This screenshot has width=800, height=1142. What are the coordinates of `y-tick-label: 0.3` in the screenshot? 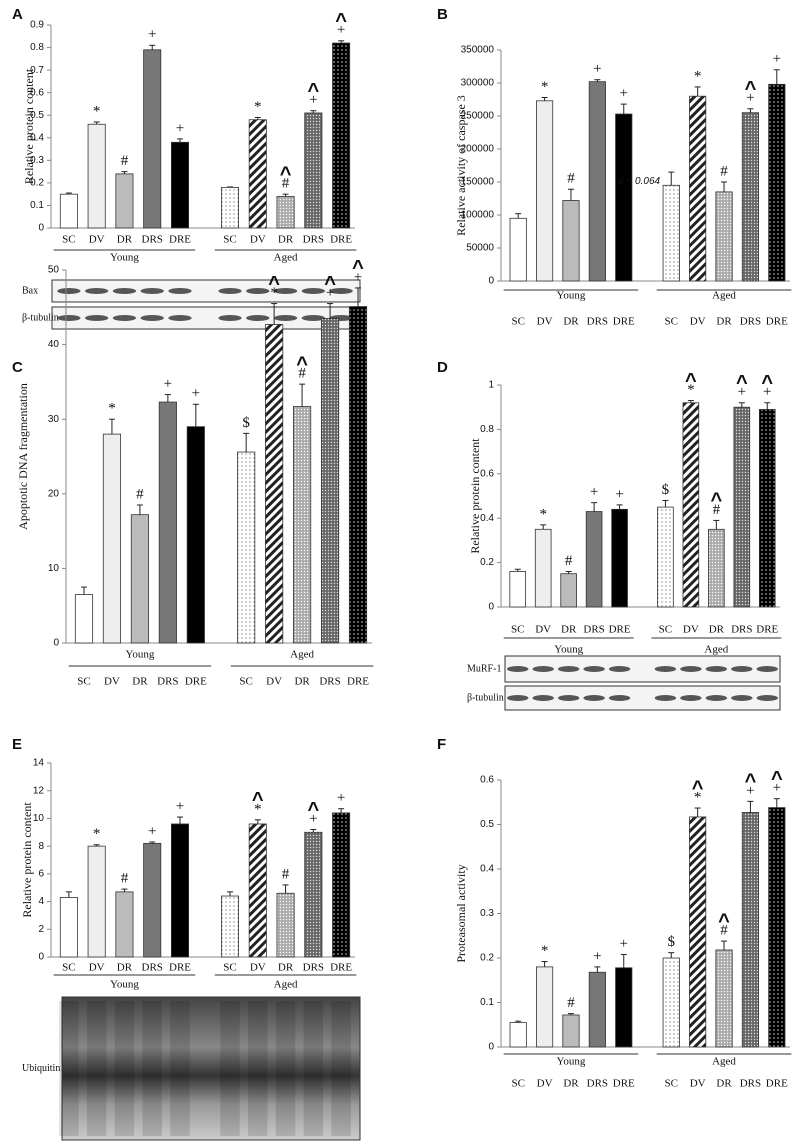 It's located at (37, 160).